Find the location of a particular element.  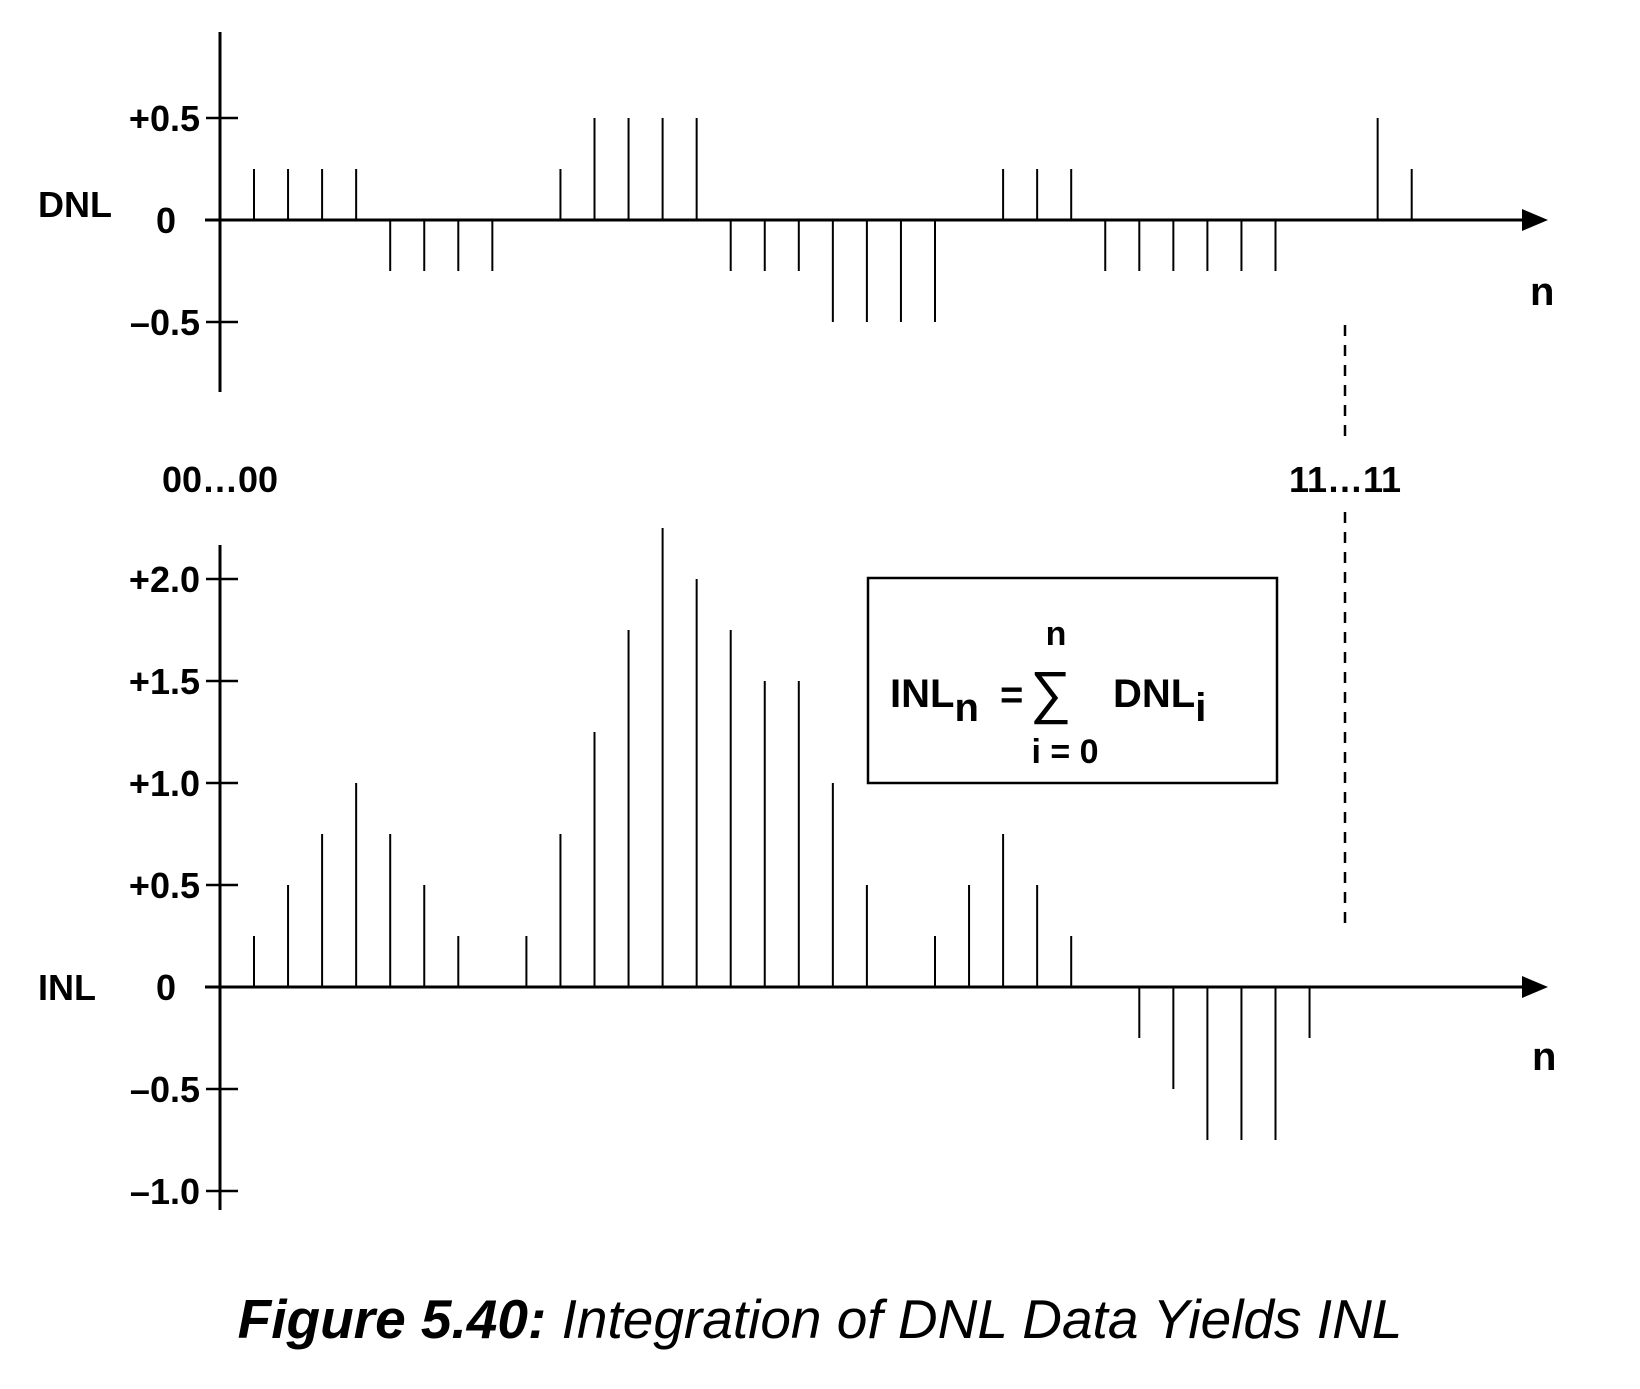

inl-y-tick-label: +0.5 is located at coordinates (164, 885).